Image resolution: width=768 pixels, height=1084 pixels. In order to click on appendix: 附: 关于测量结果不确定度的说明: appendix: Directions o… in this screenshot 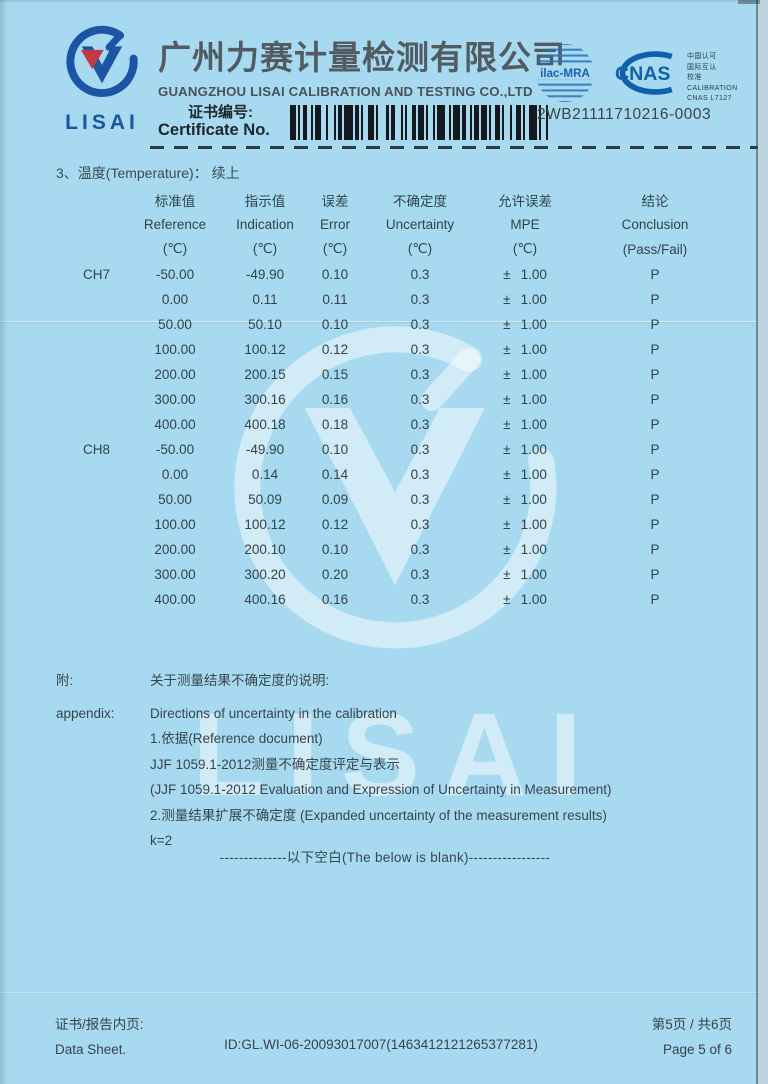, I will do `click(386, 761)`.